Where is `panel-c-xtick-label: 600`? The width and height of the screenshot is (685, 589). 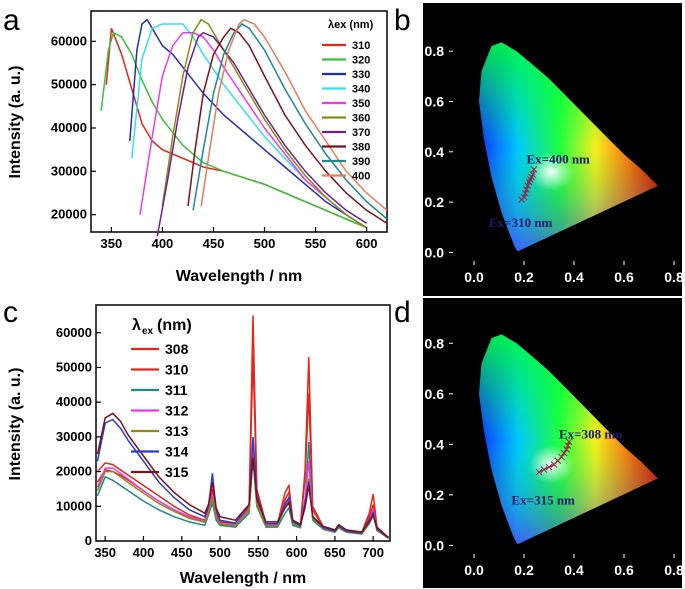 panel-c-xtick-label: 600 is located at coordinates (297, 552).